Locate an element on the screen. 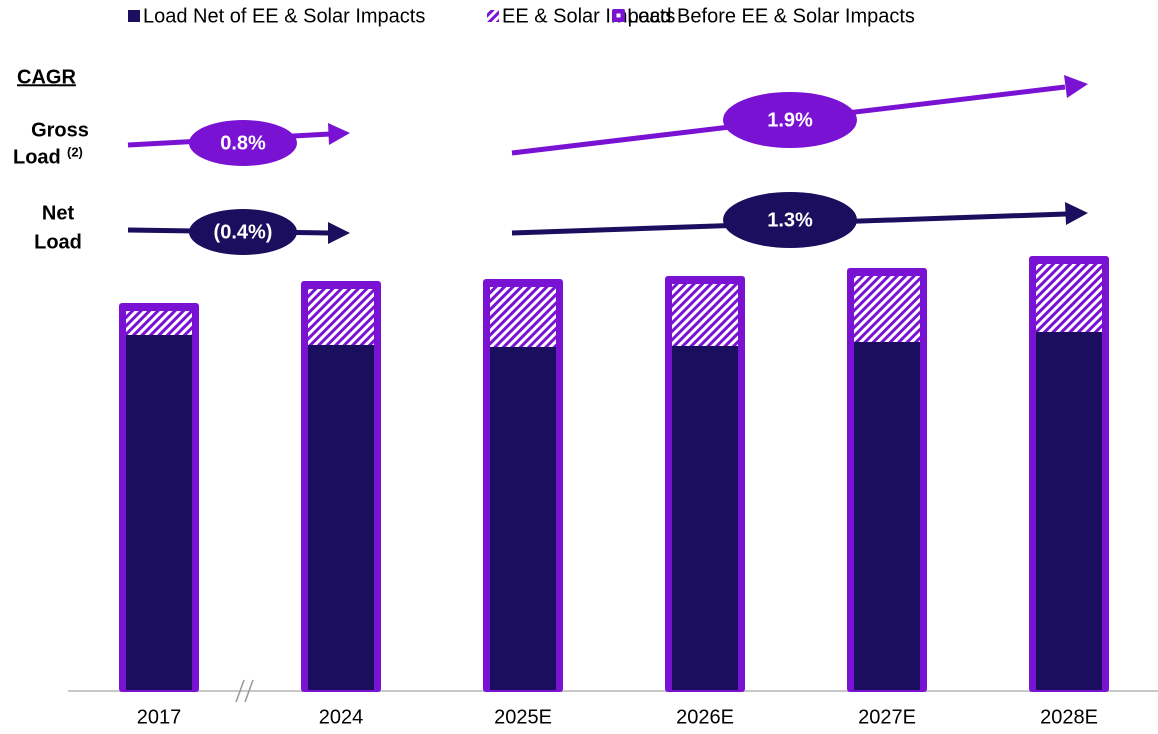 The image size is (1158, 734). legend-label: Load Net of EE & Solar Impacts is located at coordinates (284, 16).